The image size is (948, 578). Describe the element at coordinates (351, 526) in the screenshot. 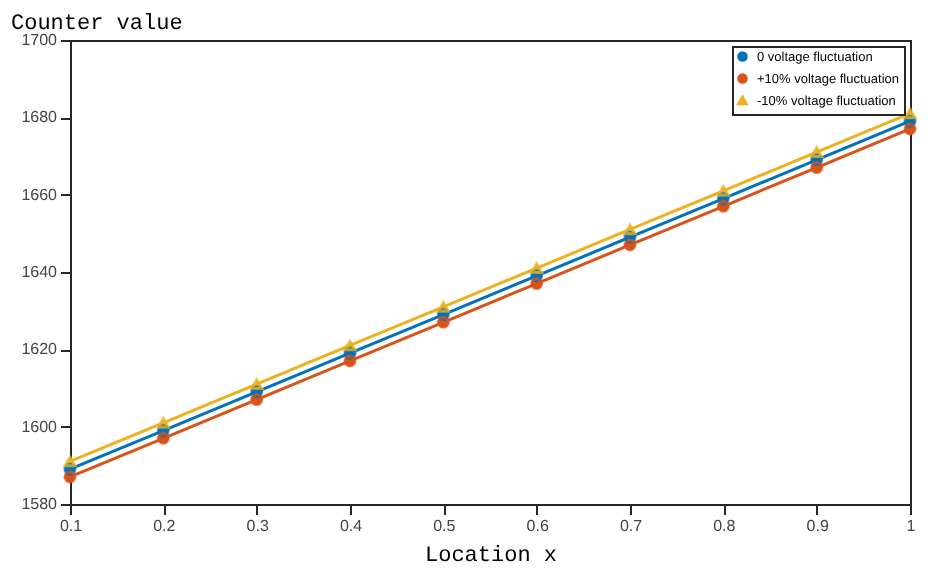

I see `x-tick-label: 0.4` at that location.